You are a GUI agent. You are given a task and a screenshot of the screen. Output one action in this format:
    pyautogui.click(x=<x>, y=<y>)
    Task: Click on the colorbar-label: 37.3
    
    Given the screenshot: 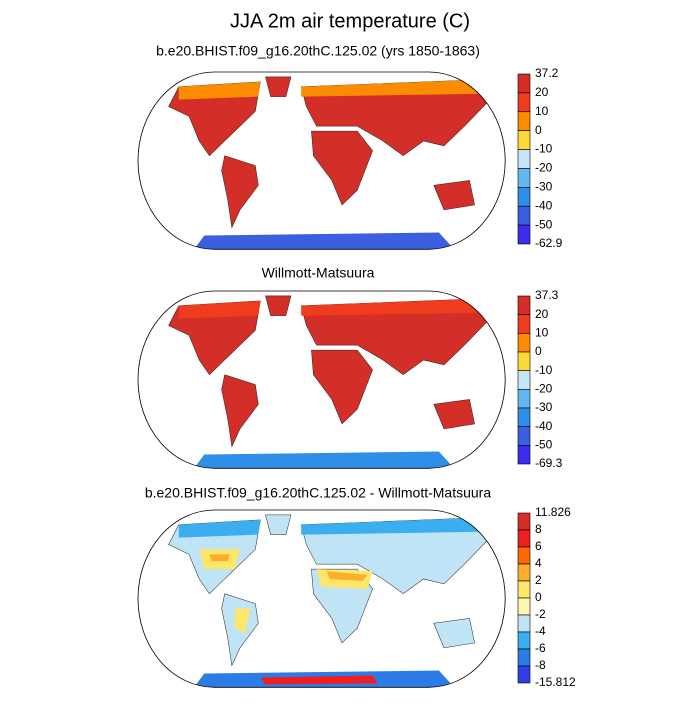 What is the action you would take?
    pyautogui.click(x=547, y=295)
    